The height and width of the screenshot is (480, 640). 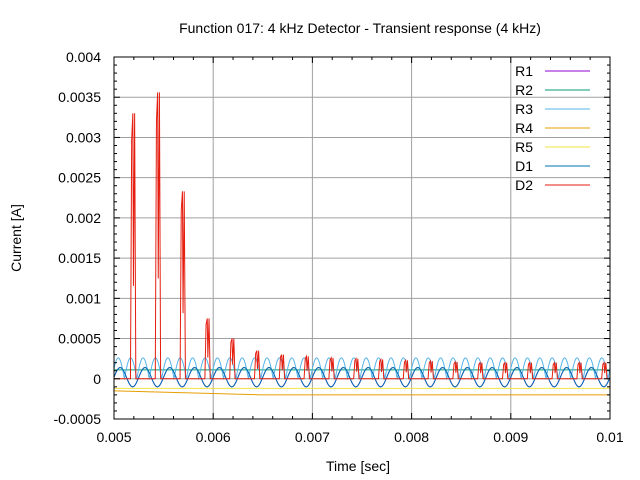 I want to click on y-tick-label: 0.0025, so click(x=79, y=178).